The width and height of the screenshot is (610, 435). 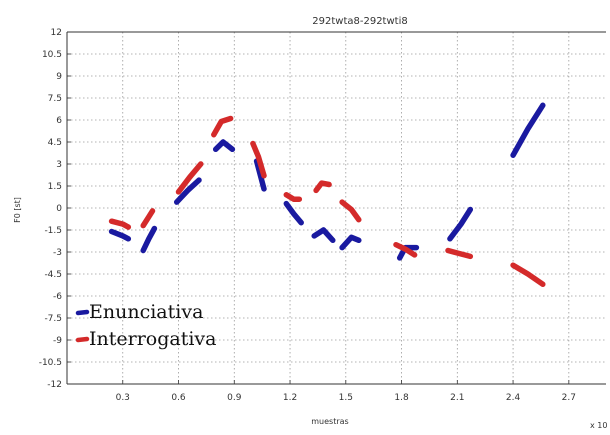 What do you see at coordinates (59, 121) in the screenshot?
I see `y-tick-label: 6` at bounding box center [59, 121].